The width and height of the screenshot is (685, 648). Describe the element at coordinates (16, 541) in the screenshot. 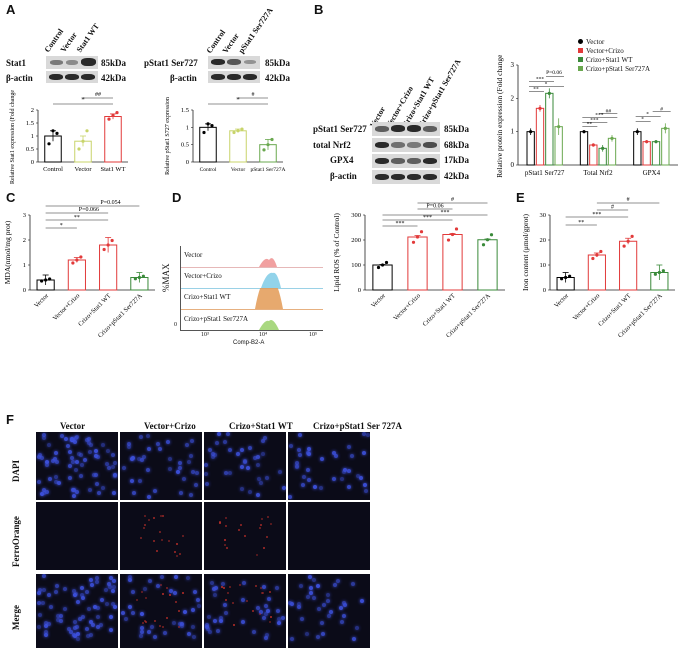

I see `micro-row-label: FerroOrange` at that location.